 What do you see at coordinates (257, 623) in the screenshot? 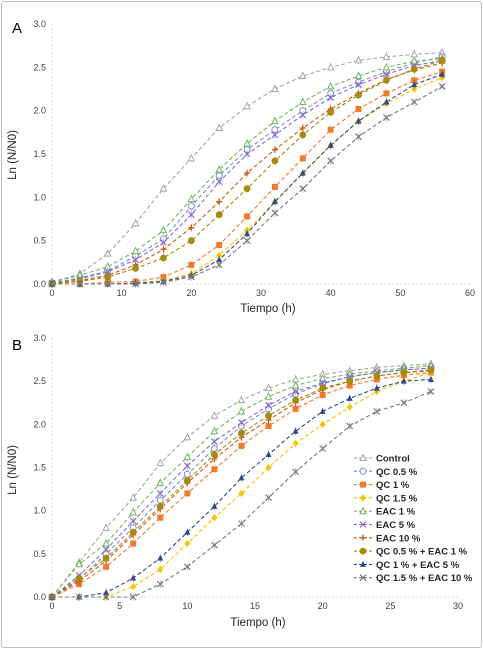
I see `x-axis-label-b: Tiempo (h)` at bounding box center [257, 623].